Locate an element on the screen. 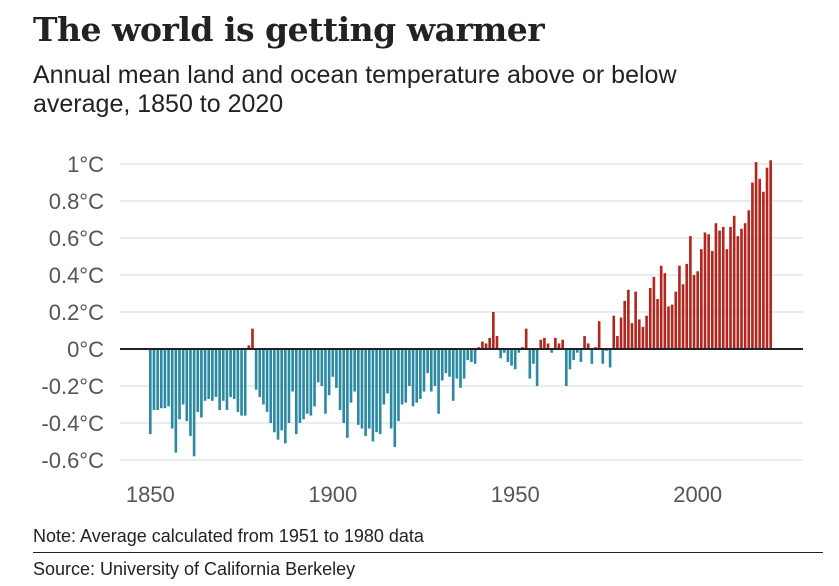 The width and height of the screenshot is (839, 586). bar-1917 is located at coordinates (395, 398).